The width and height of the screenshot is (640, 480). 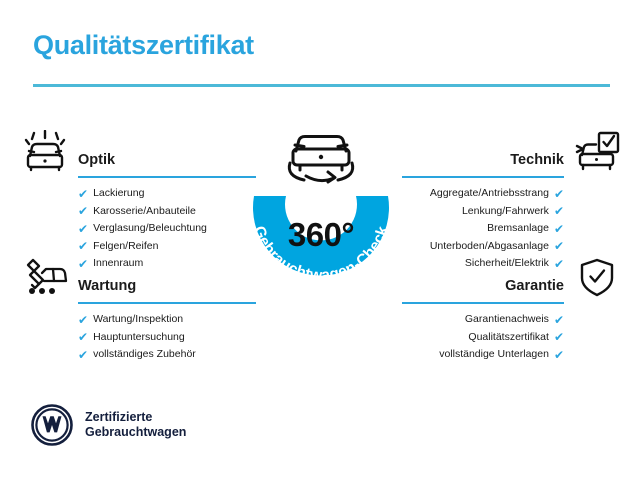 What do you see at coordinates (494, 354) in the screenshot?
I see `list-item-label: vollständige Unterlagen` at bounding box center [494, 354].